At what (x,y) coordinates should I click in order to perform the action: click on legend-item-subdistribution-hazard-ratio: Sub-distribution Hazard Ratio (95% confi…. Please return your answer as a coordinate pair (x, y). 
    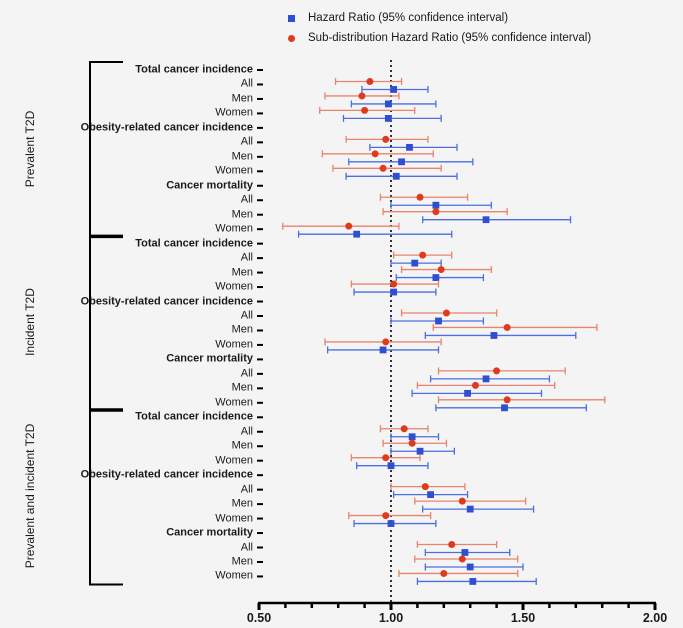
    Looking at the image, I should click on (437, 38).